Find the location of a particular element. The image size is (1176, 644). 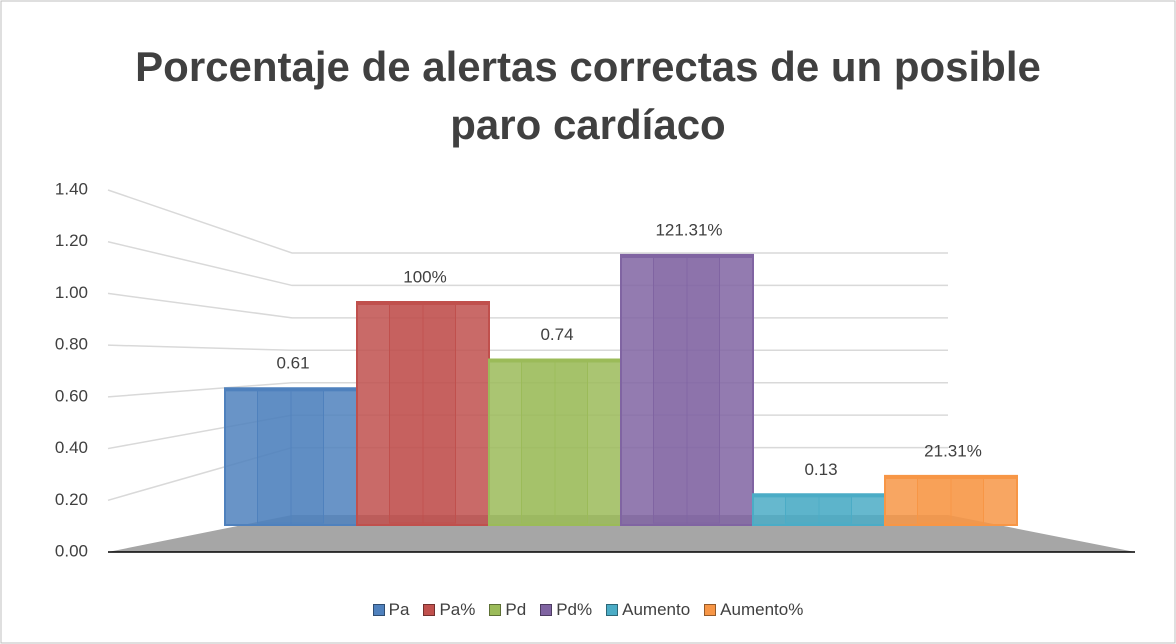

legend-item: Pd% is located at coordinates (566, 610).